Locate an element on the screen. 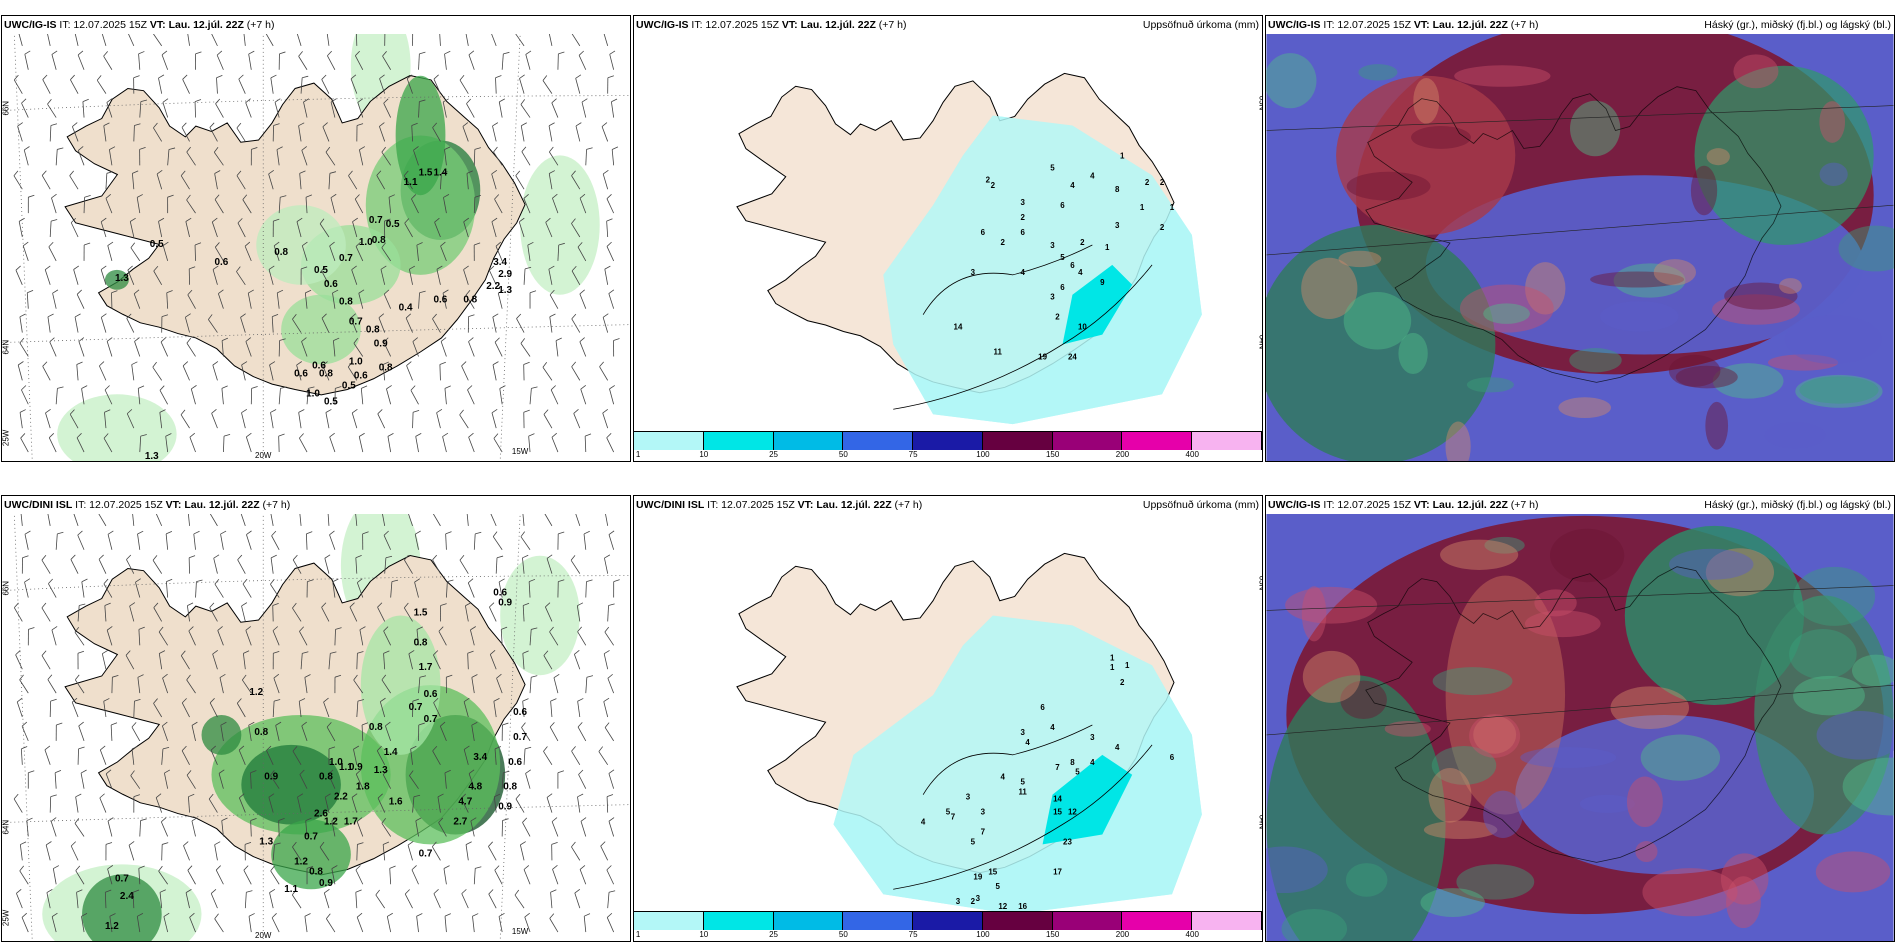 This screenshot has width=1900, height=950. colorbar-tick-label: 50 is located at coordinates (843, 454).